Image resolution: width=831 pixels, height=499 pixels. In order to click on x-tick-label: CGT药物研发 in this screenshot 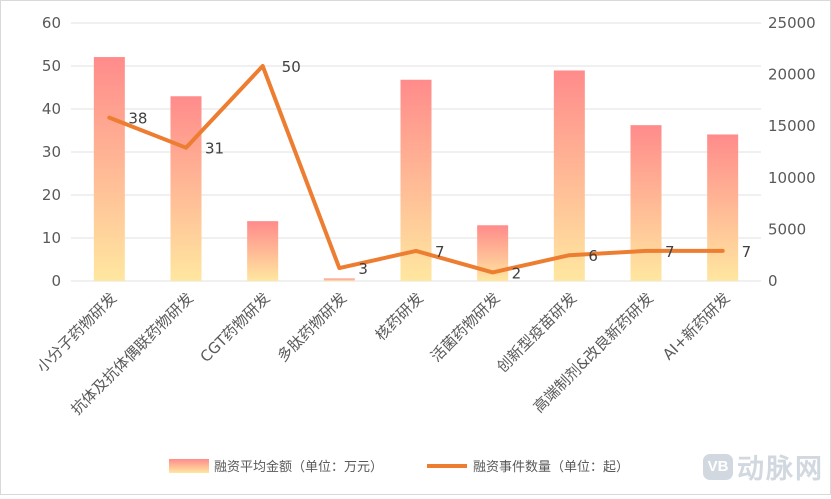, I will do `click(235, 327)`.